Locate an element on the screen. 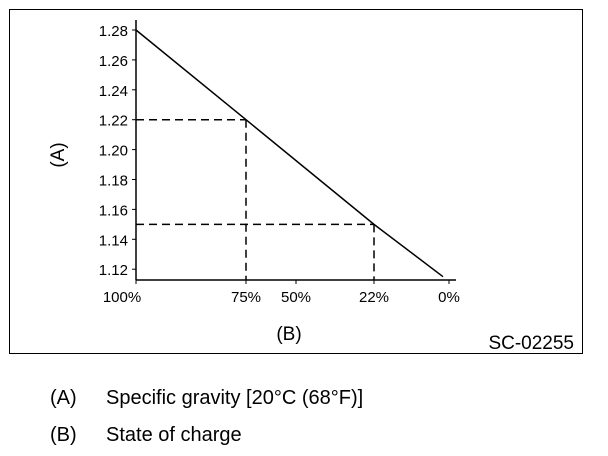 The image size is (608, 456). y-axis-label: (A) is located at coordinates (58, 154).